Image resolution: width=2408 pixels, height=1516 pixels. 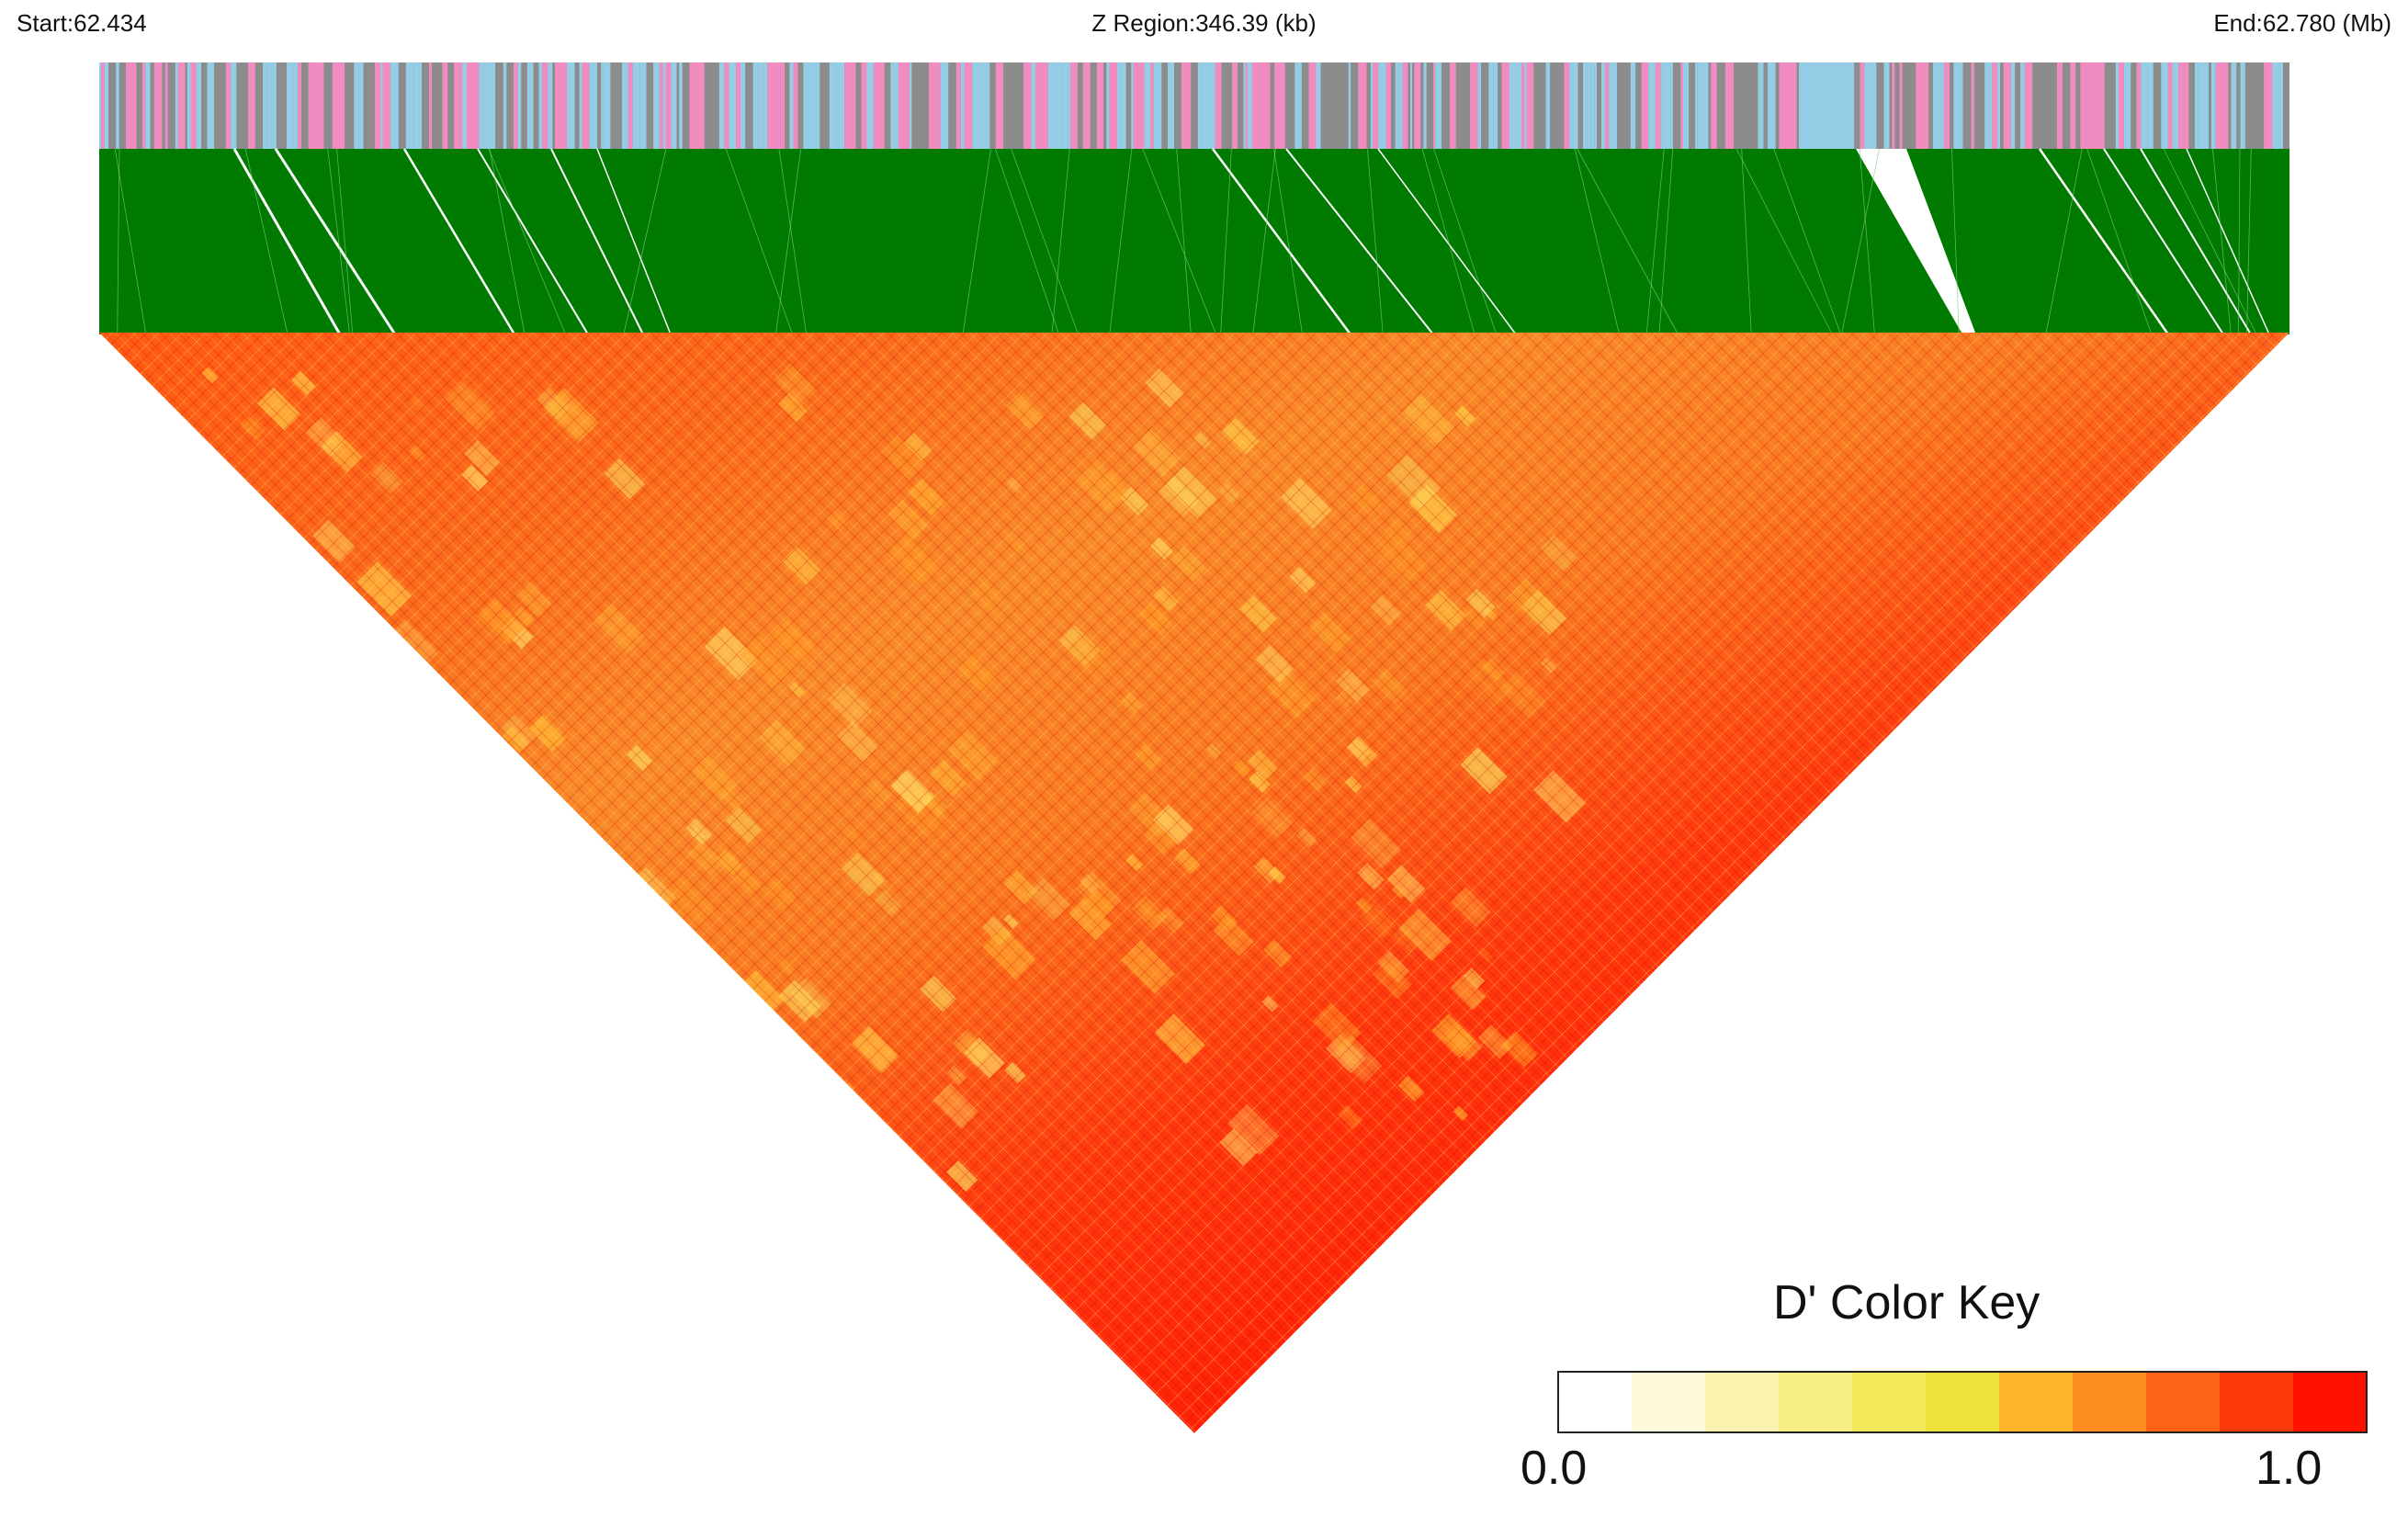 What do you see at coordinates (1816, 1402) in the screenshot?
I see `color-key-swatch` at bounding box center [1816, 1402].